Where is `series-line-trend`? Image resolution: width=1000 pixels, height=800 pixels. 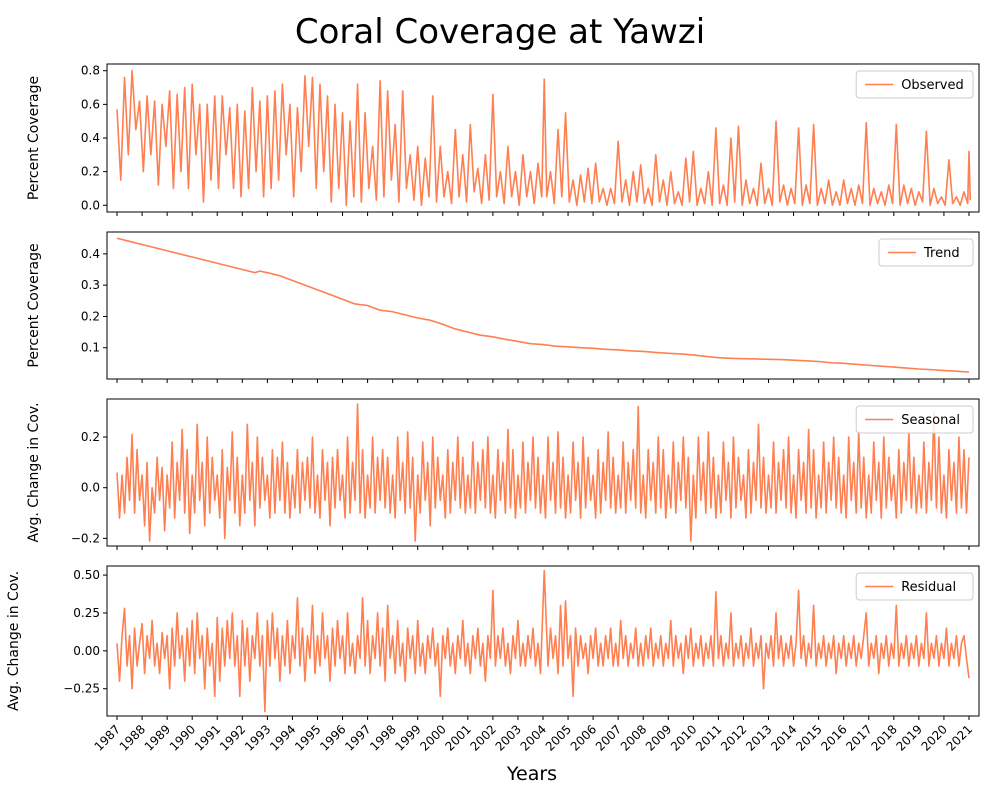 series-line-trend is located at coordinates (543, 305).